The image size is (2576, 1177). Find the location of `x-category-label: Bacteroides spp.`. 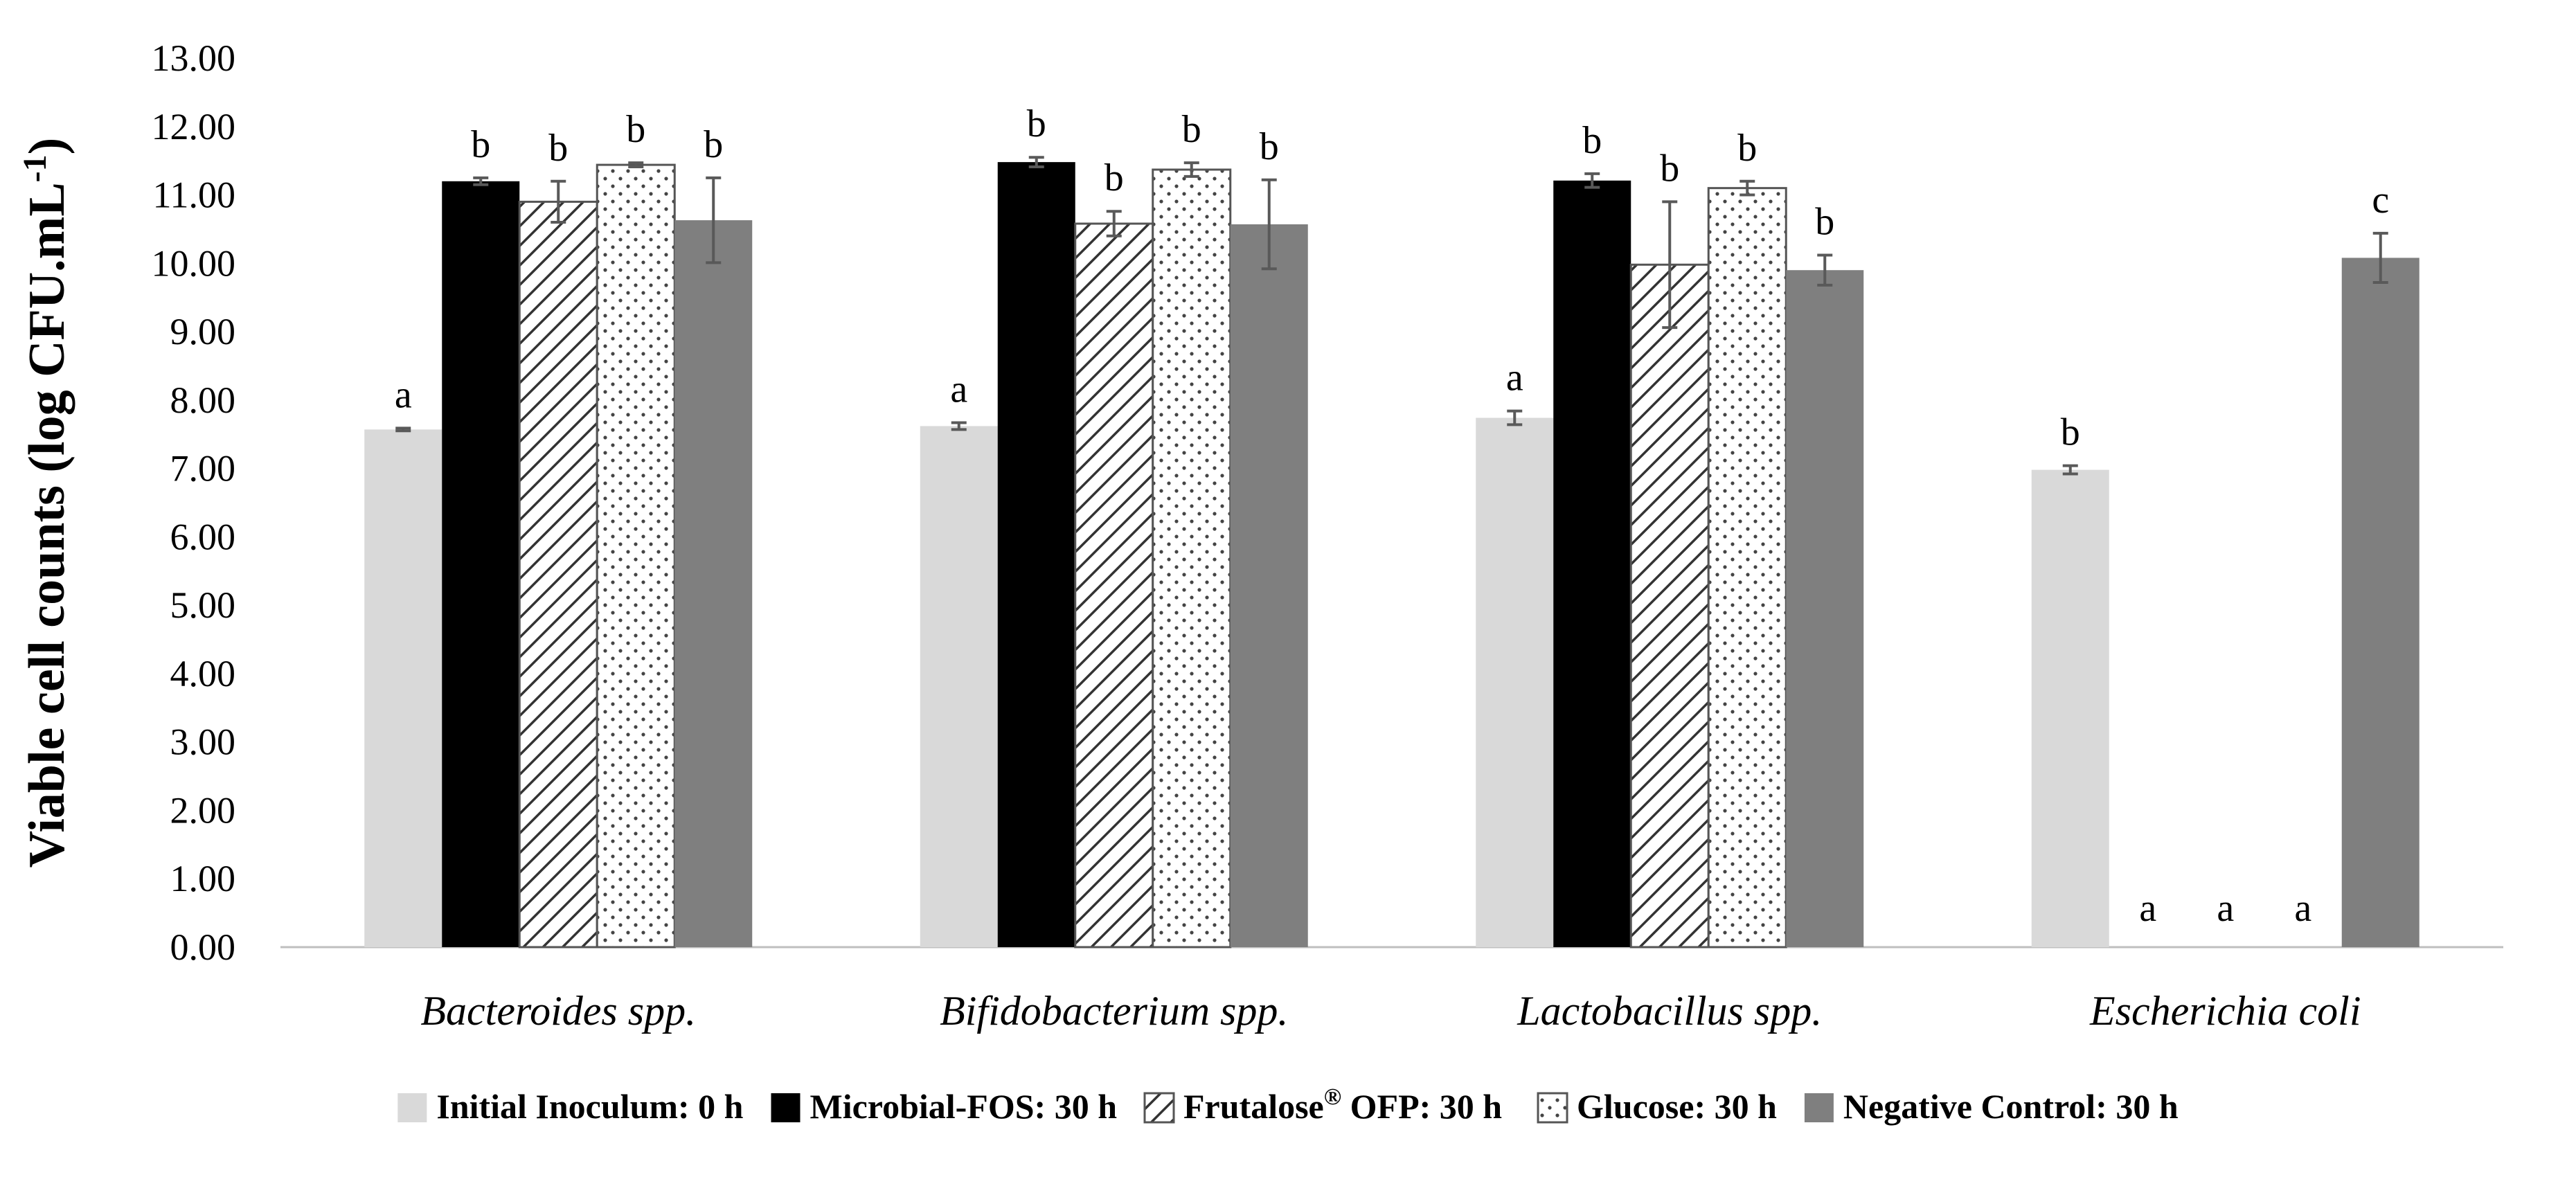

x-category-label: Bacteroides spp. is located at coordinates (558, 1011).